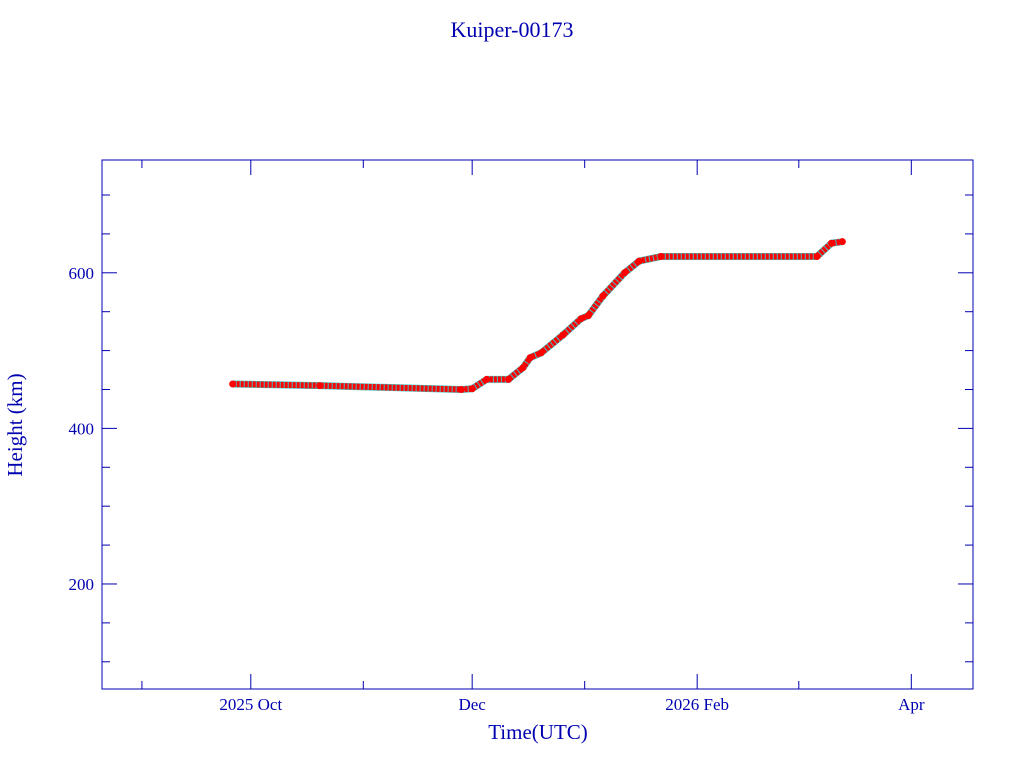 This screenshot has height=768, width=1024. I want to click on x-axis-label: Time(UTC), so click(538, 732).